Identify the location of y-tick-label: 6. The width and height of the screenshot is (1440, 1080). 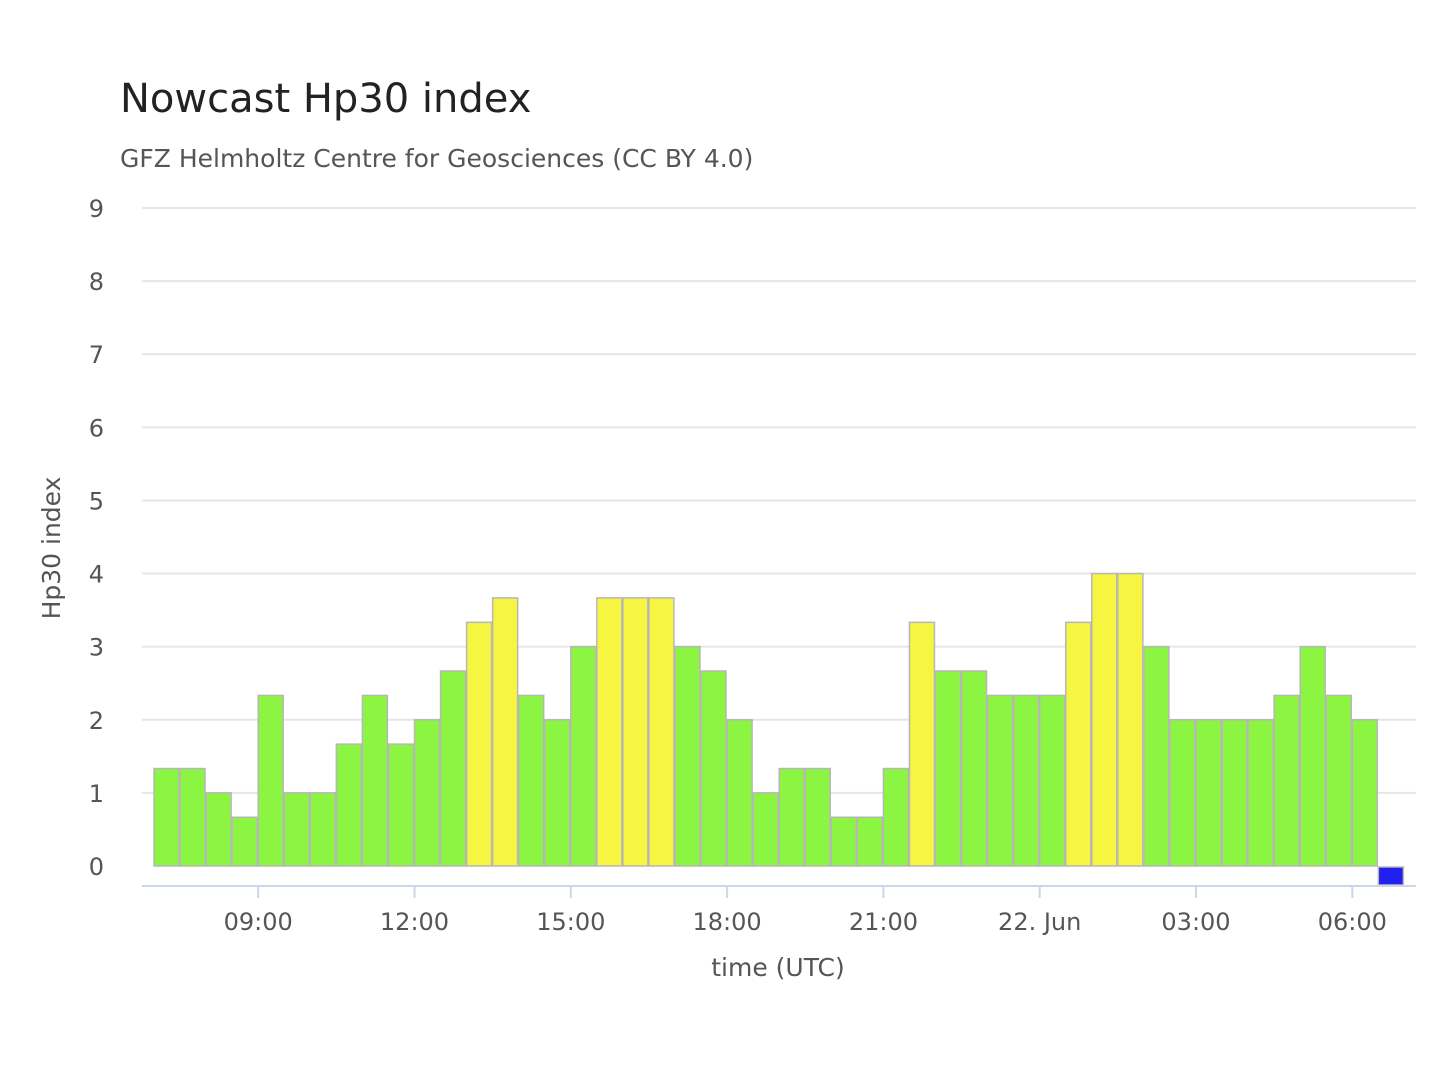
(96, 428).